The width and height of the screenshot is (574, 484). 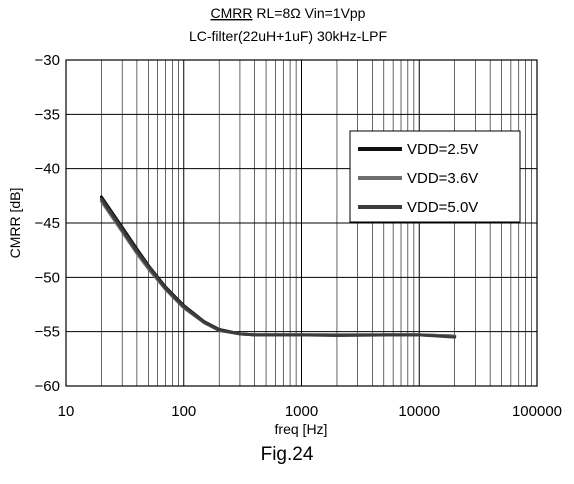 What do you see at coordinates (47, 277) in the screenshot?
I see `y-tick-label: −50` at bounding box center [47, 277].